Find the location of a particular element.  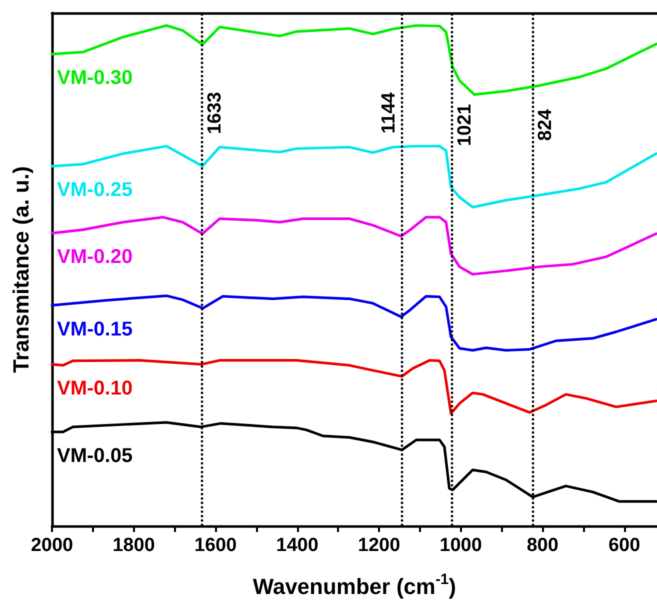

x-tick-label: 1800 is located at coordinates (133, 545).